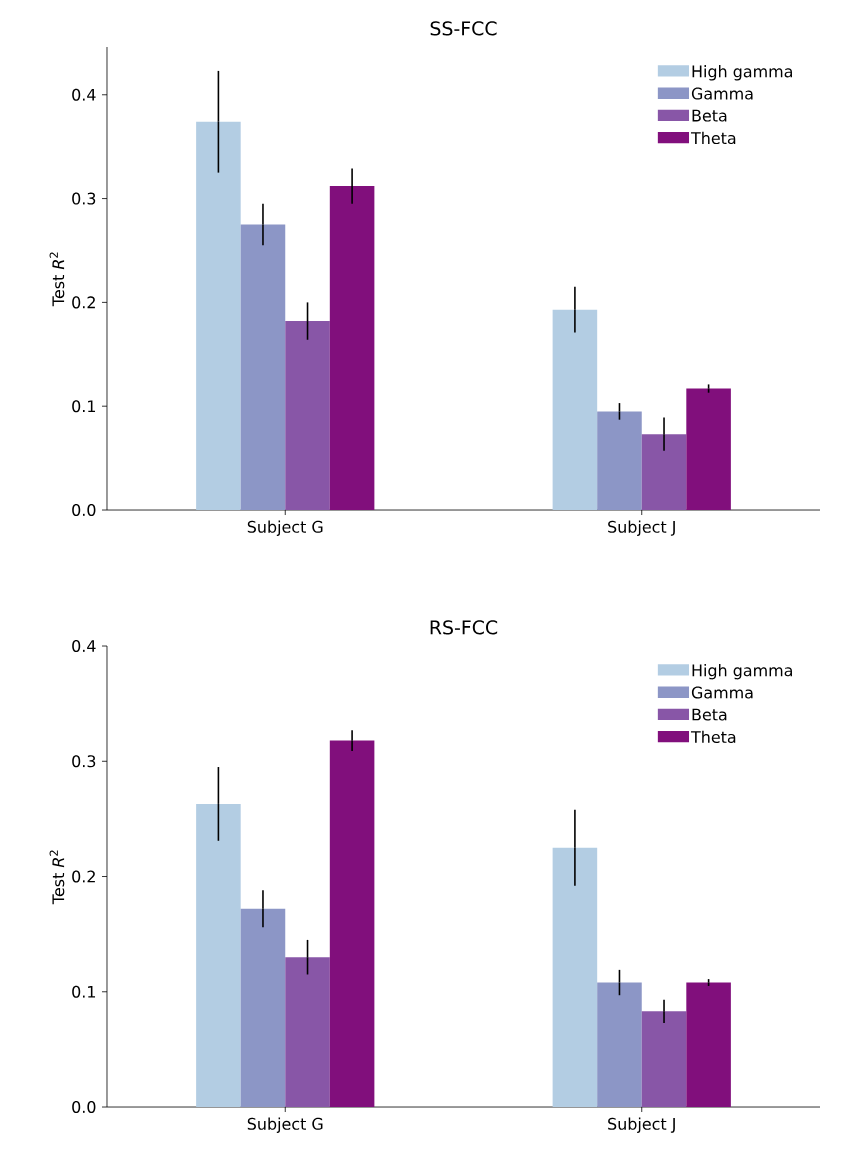  What do you see at coordinates (463, 28) in the screenshot?
I see `chart-title: SS-FCC` at bounding box center [463, 28].